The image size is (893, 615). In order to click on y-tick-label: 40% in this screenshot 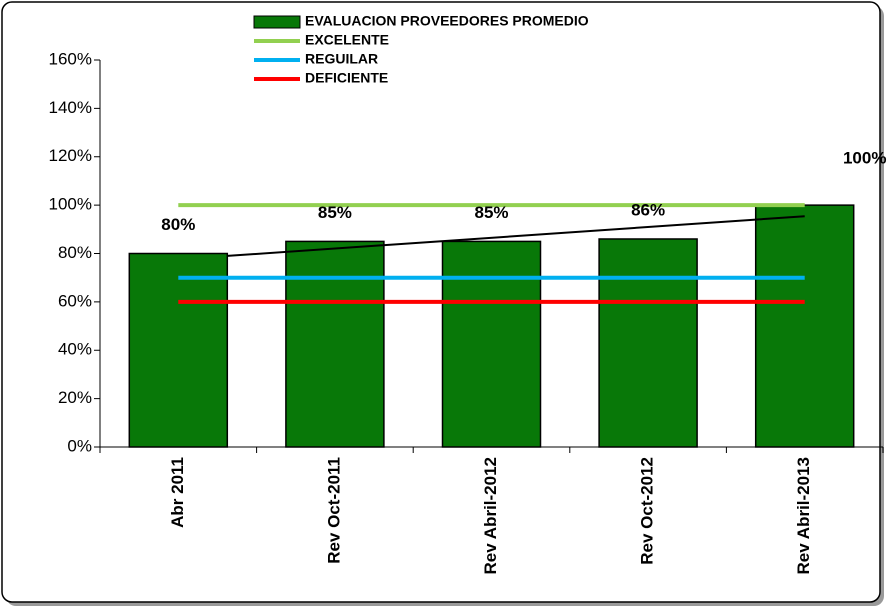, I will do `click(75, 349)`.